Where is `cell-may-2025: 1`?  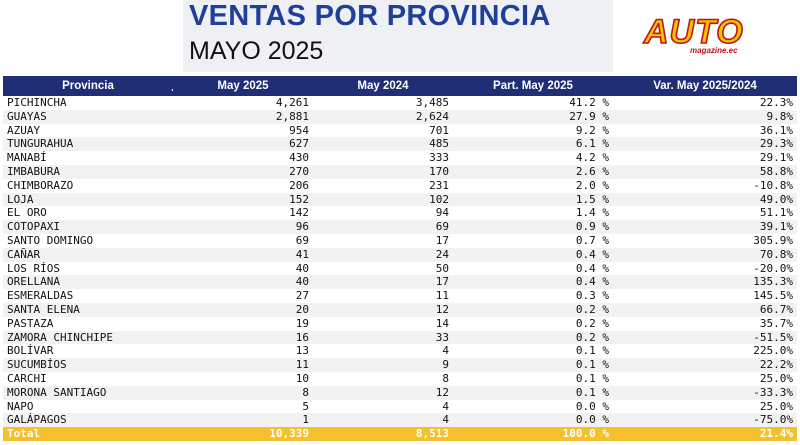
cell-may-2025: 1 is located at coordinates (243, 420).